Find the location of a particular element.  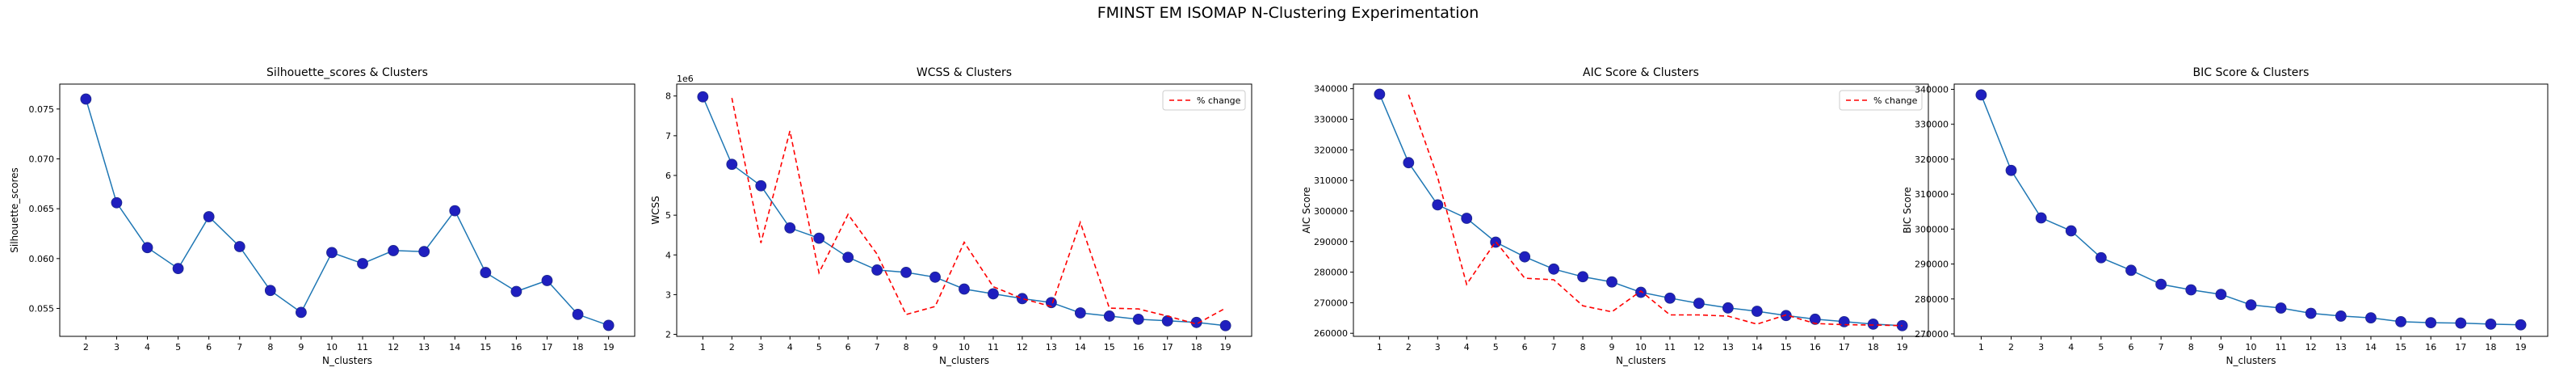

y-tick-label: 3 is located at coordinates (668, 294).